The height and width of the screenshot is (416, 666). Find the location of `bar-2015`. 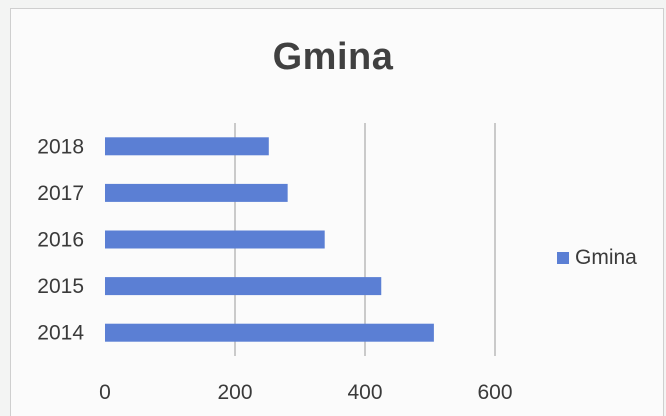

bar-2015 is located at coordinates (243, 286).